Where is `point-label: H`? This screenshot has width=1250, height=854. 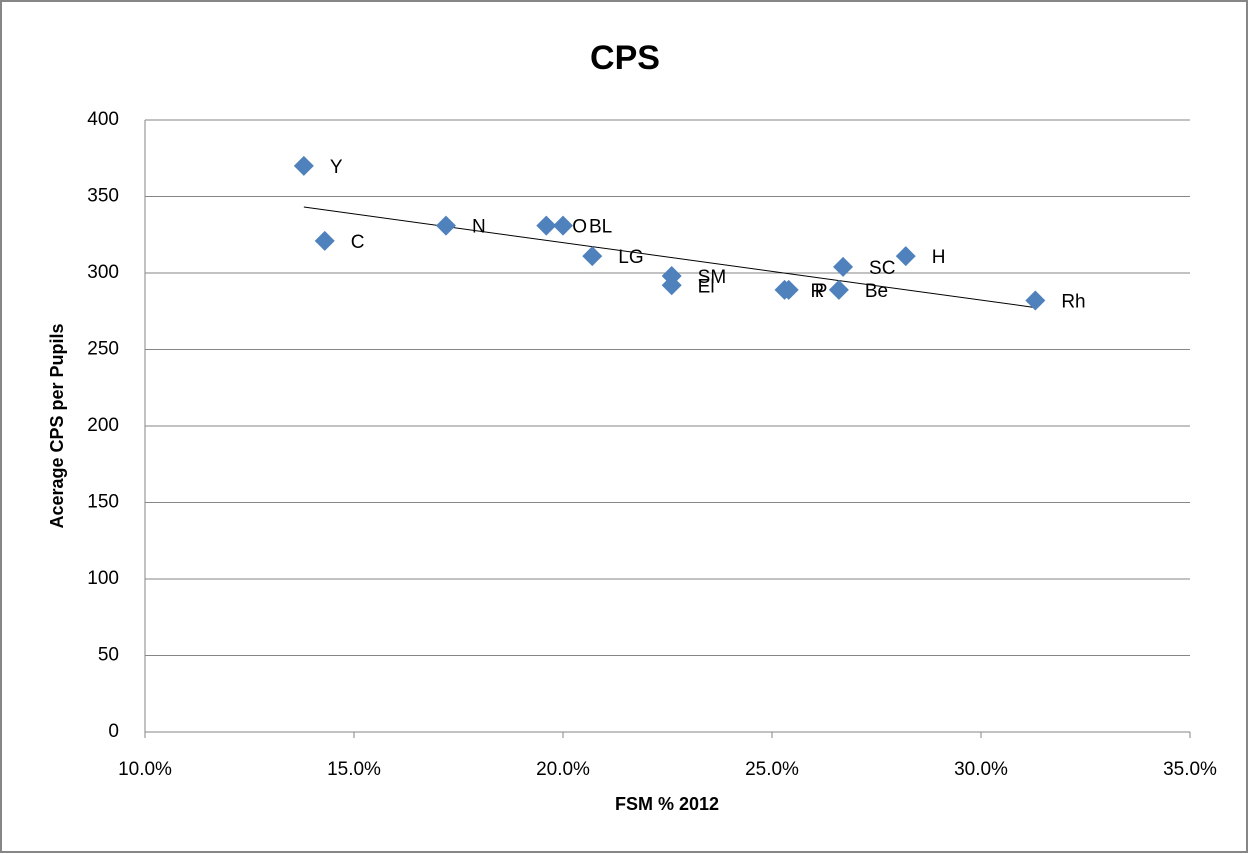 point-label: H is located at coordinates (939, 257).